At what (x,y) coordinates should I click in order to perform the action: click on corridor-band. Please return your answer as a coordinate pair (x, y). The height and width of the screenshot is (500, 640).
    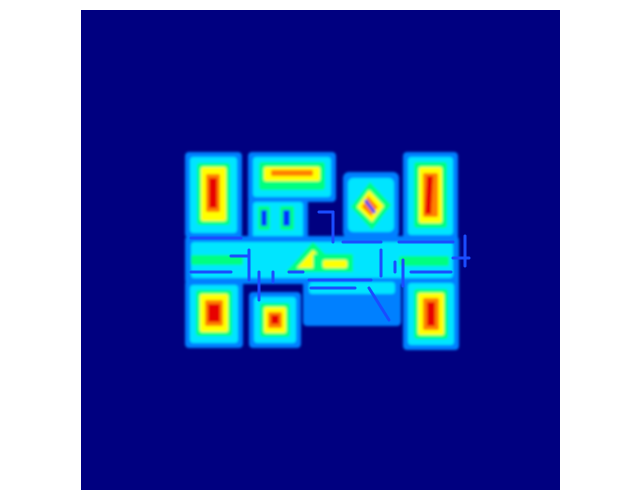
    Looking at the image, I should click on (322, 260).